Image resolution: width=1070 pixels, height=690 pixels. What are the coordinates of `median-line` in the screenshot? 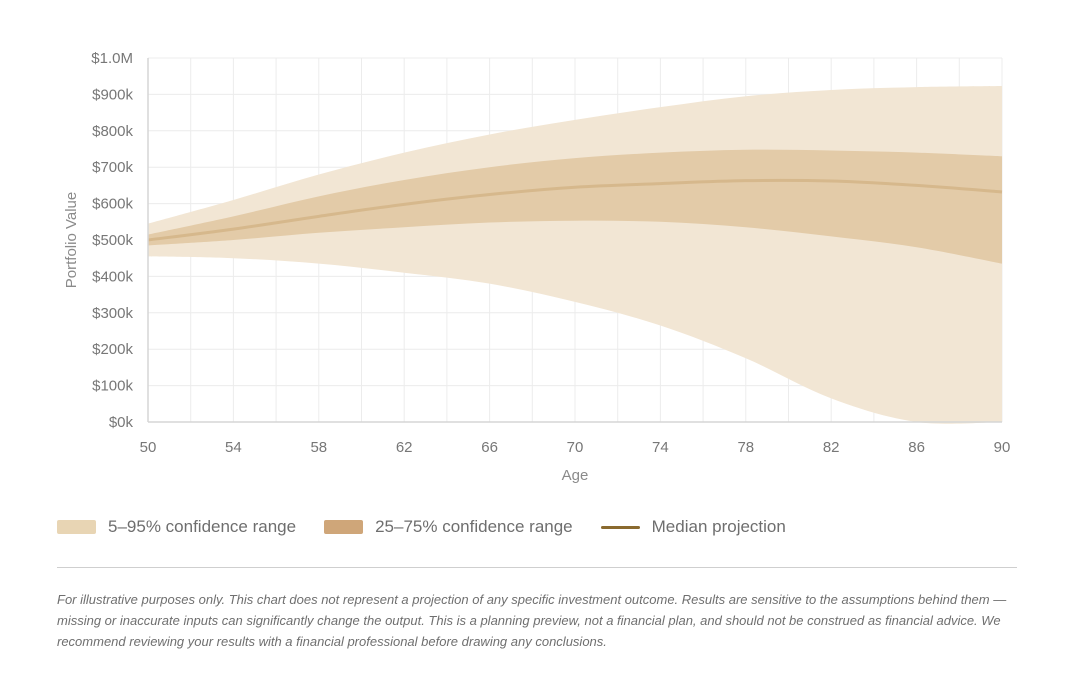 It's located at (575, 210).